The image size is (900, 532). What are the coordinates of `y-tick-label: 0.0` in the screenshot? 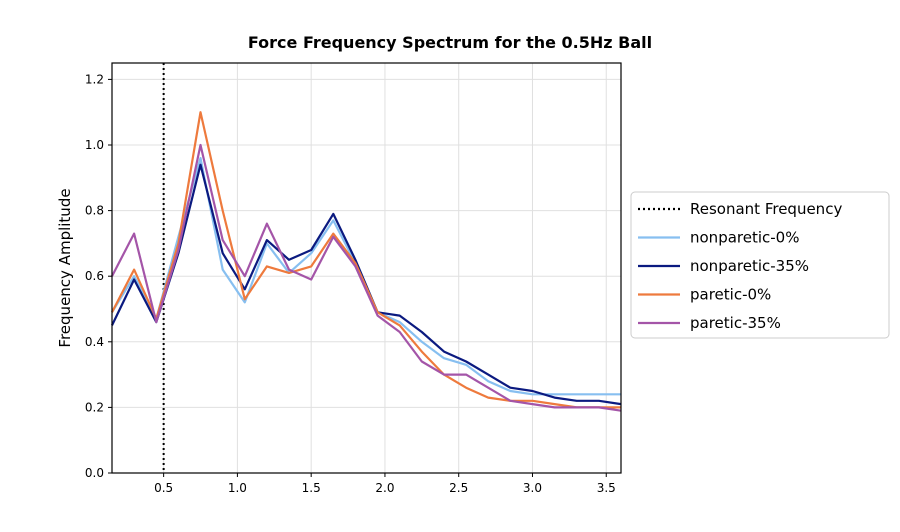 It's located at (94, 473).